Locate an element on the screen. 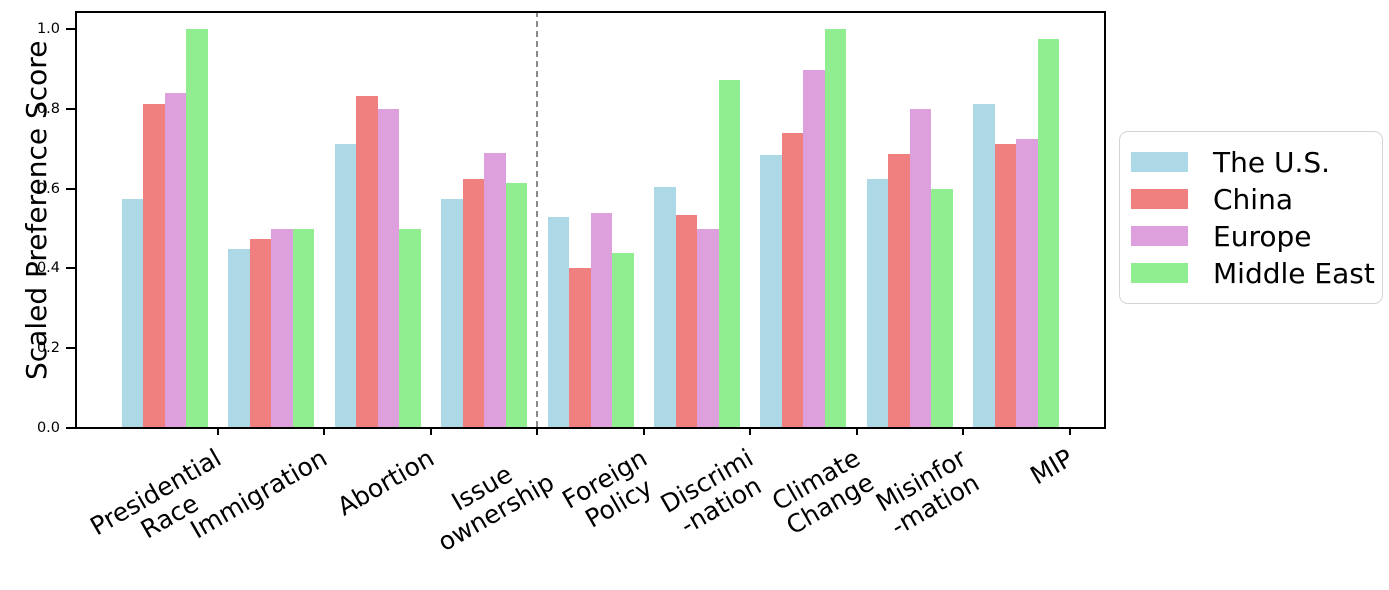 The image size is (1389, 590). legend-label: The U.S. is located at coordinates (1272, 162).